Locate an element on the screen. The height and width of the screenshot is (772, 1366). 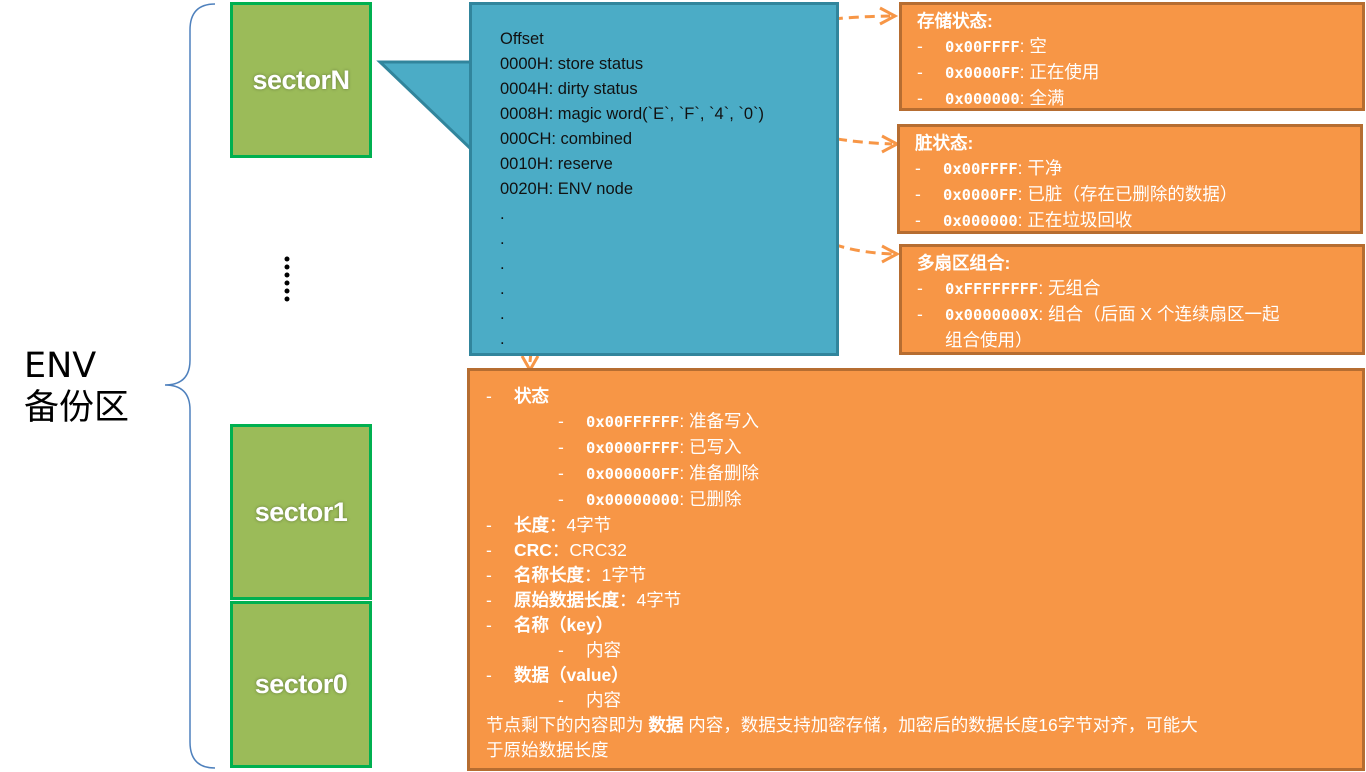
node-note-line2: 于原始数据长度 is located at coordinates (547, 750).